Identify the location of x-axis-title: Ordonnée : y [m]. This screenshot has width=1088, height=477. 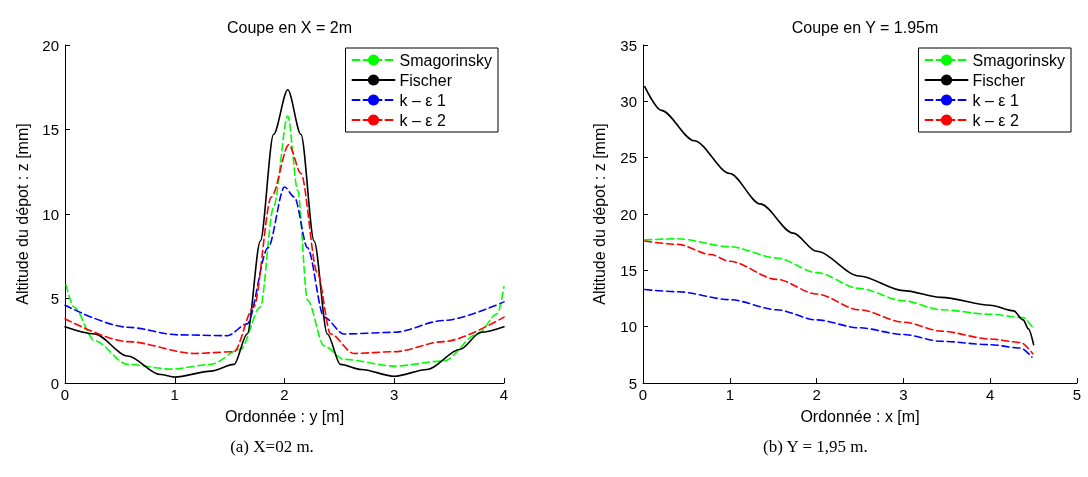
(284, 416).